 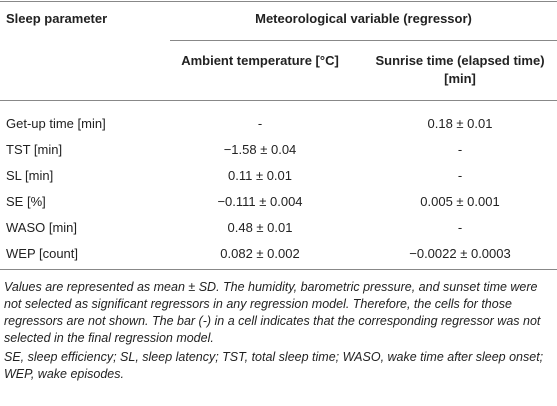 I want to click on header-cell: Sleep parameter, so click(x=57, y=18).